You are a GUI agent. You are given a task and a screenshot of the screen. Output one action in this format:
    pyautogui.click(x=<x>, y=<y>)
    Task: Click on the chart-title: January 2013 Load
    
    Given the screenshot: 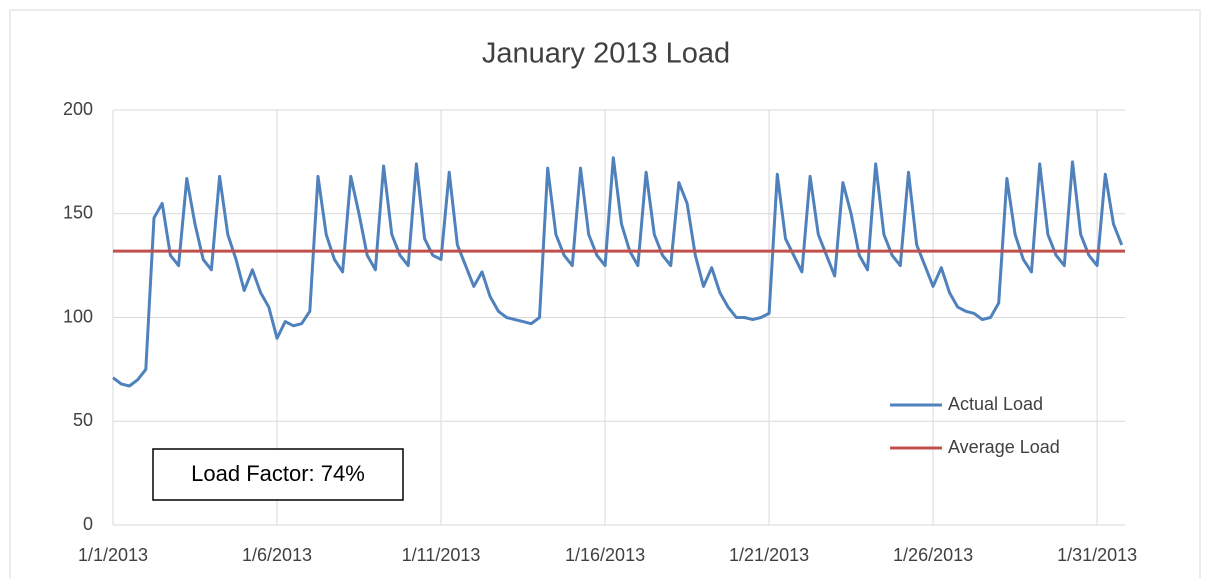 What is the action you would take?
    pyautogui.click(x=606, y=54)
    